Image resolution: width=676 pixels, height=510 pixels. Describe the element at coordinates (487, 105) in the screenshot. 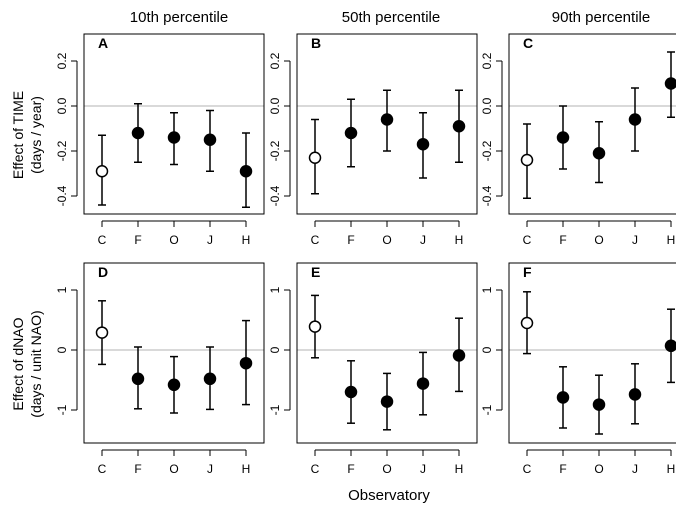

I see `panel-c-y-tick-label: 0.0` at that location.